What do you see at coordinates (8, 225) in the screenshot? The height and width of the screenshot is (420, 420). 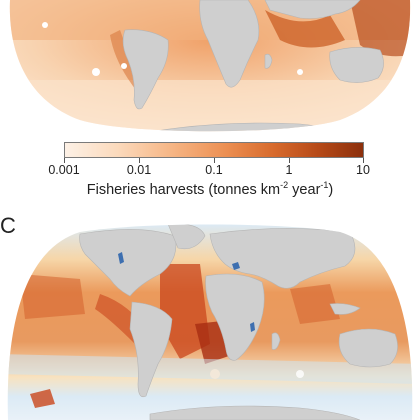 I see `panel-label: C` at bounding box center [8, 225].